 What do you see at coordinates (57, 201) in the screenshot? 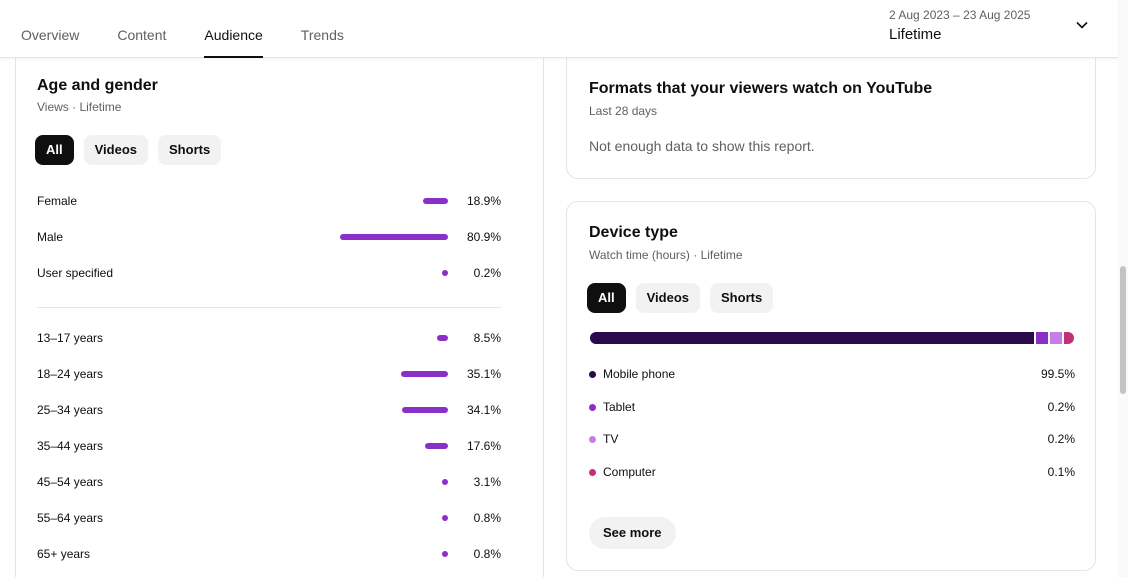
I see `row-label: Female` at bounding box center [57, 201].